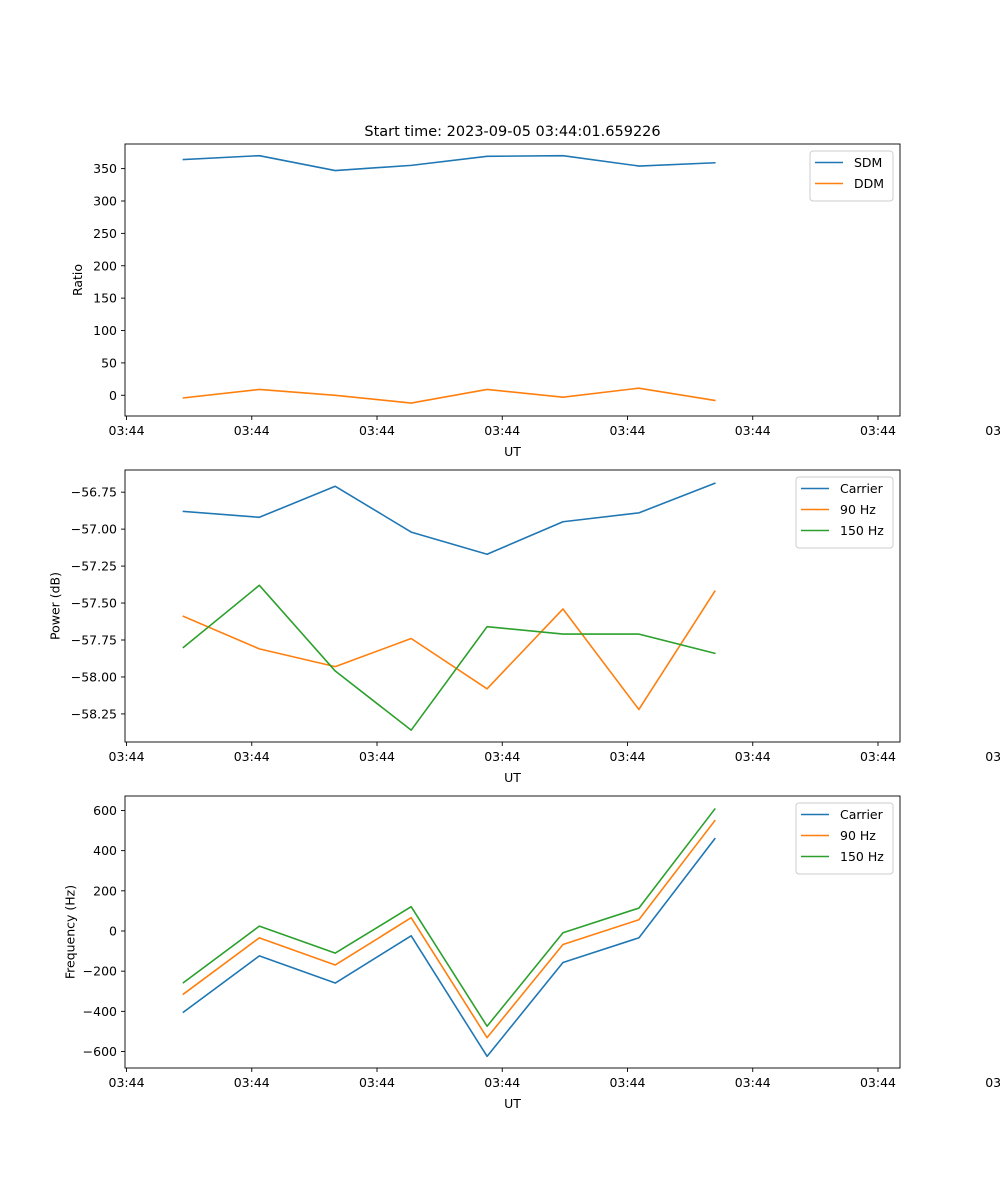 This screenshot has height=1200, width=1000. What do you see at coordinates (70, 932) in the screenshot?
I see `y-axis-label: Frequency (Hz)` at bounding box center [70, 932].